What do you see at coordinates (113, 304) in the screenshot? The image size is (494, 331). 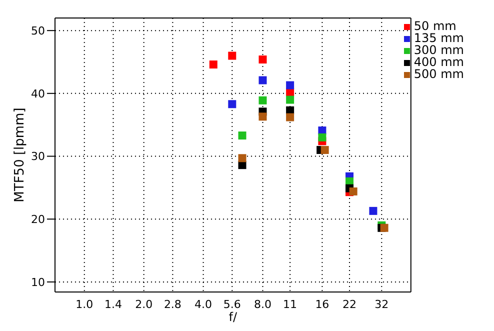 I see `x-tick-label: 1.4` at bounding box center [113, 304].